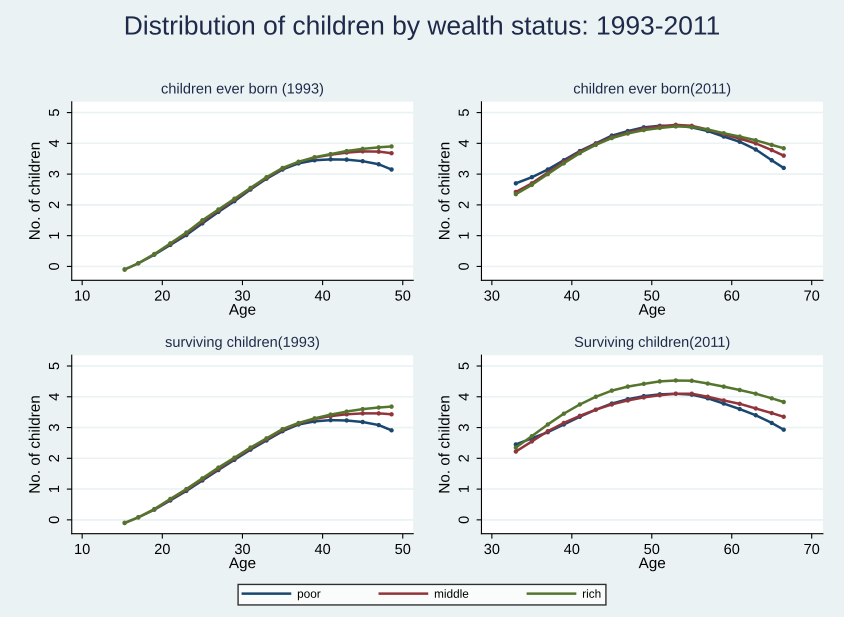 This screenshot has height=617, width=844. Describe the element at coordinates (451, 593) in the screenshot. I see `legend-label: middle` at that location.